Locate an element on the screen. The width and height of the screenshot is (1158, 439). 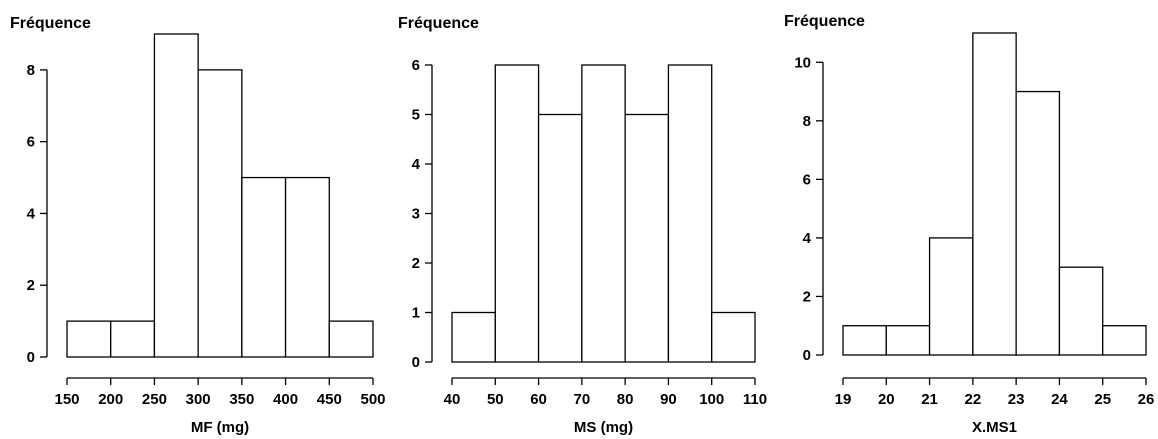
x-tick-label: 150 is located at coordinates (66, 399).